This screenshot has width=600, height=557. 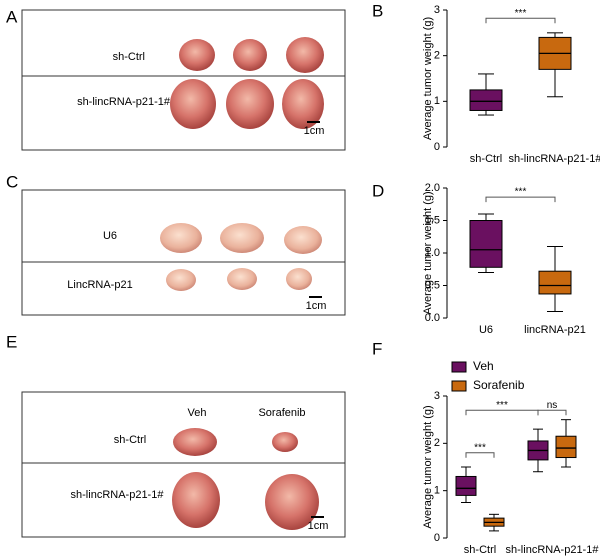 What do you see at coordinates (377, 348) in the screenshot?
I see `panel-label: F` at bounding box center [377, 348].